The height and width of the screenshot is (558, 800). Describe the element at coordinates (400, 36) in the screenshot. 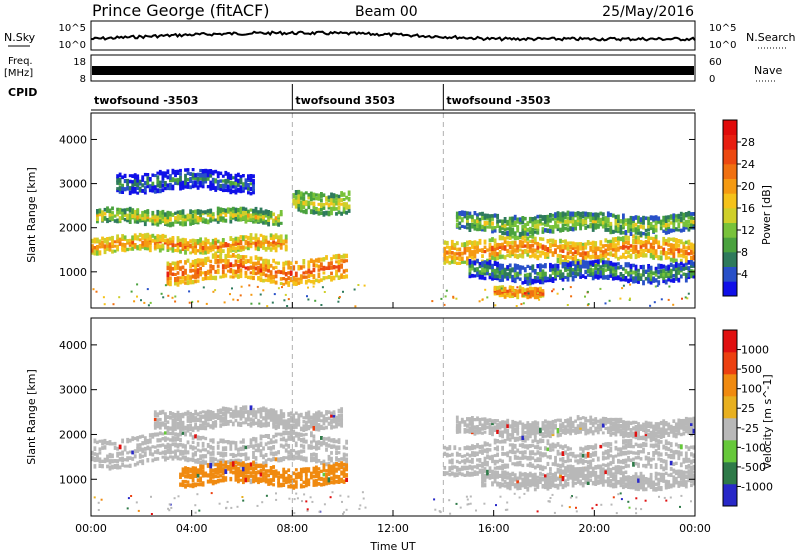

I see `noise-strip: N.Sky 10^5 10^0 10^5 10^0 N.Search` at that location.